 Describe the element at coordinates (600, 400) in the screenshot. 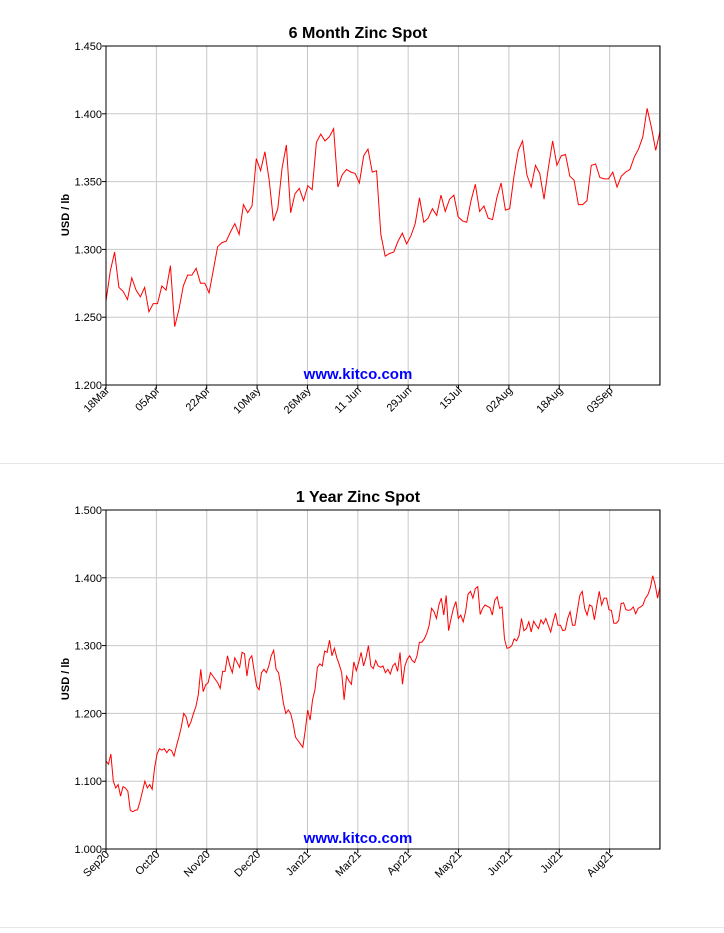

I see `x-tick-label: 03Sep` at that location.